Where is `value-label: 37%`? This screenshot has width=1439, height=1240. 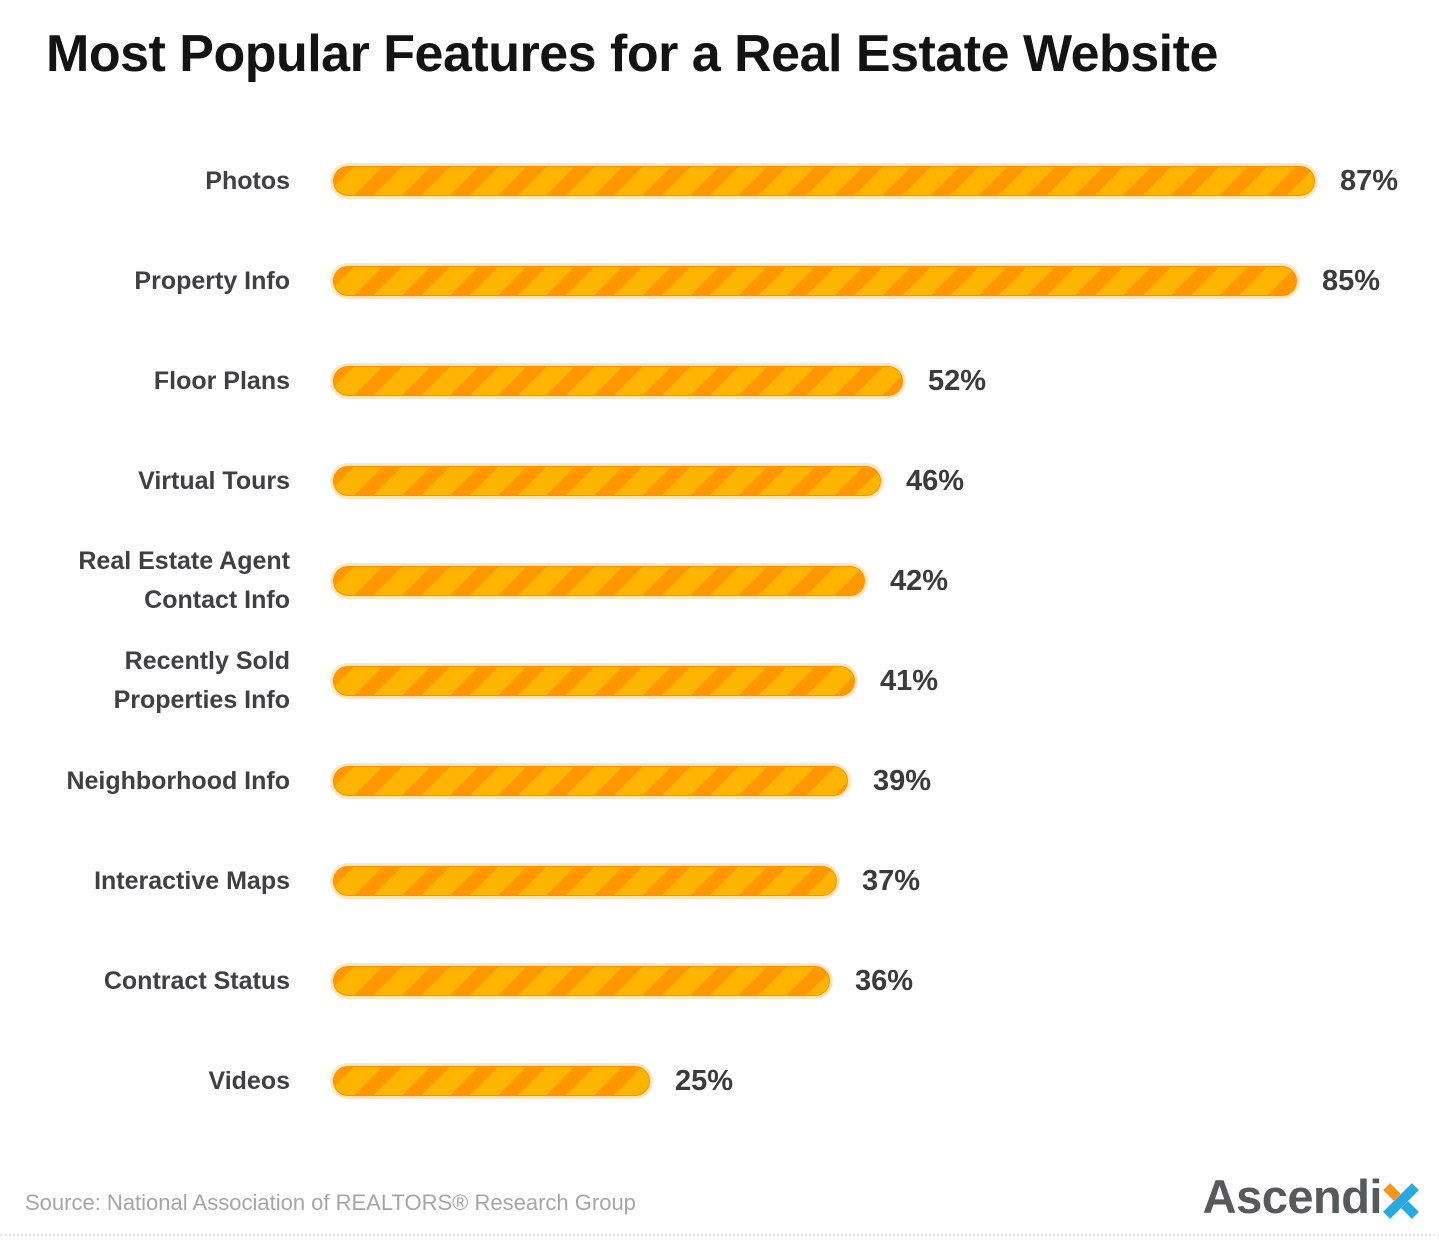
value-label: 37% is located at coordinates (891, 880).